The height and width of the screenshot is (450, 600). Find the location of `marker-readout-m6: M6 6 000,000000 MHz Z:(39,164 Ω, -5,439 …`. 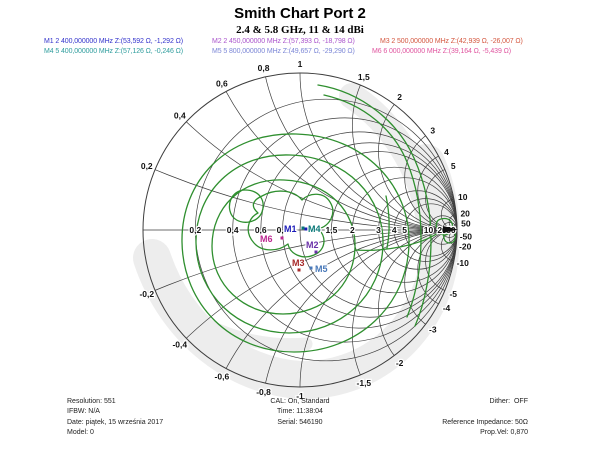

marker-readout-m6: M6 6 000,000000 MHz Z:(39,164 Ω, -5,439 … is located at coordinates (441, 51).